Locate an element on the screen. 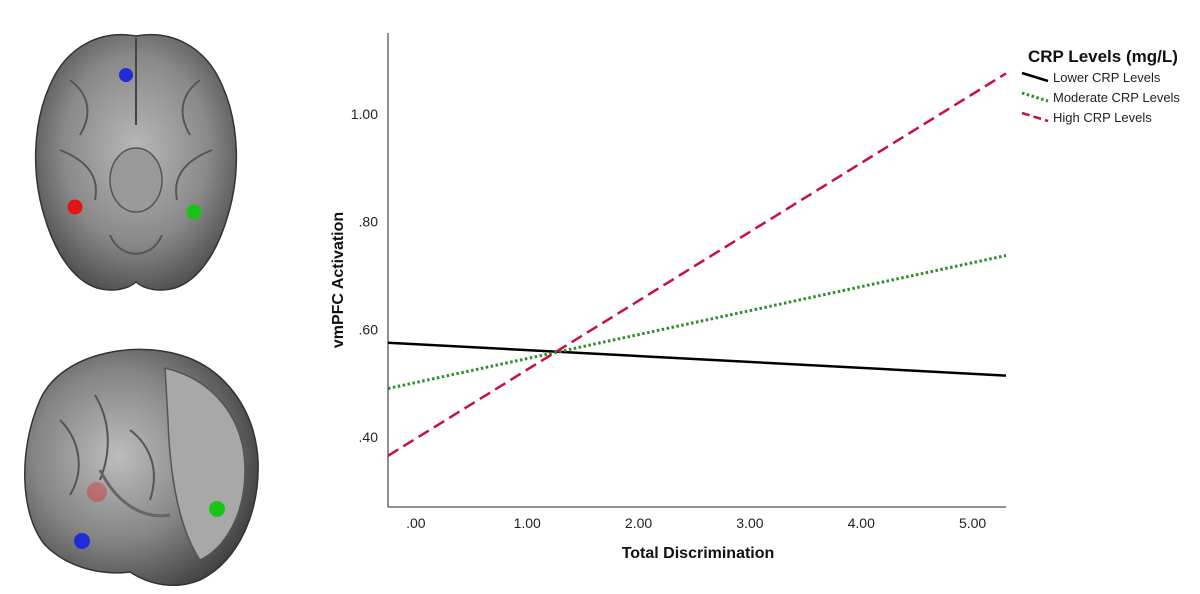 The width and height of the screenshot is (1200, 594). x-tick-label: .00 is located at coordinates (416, 523).